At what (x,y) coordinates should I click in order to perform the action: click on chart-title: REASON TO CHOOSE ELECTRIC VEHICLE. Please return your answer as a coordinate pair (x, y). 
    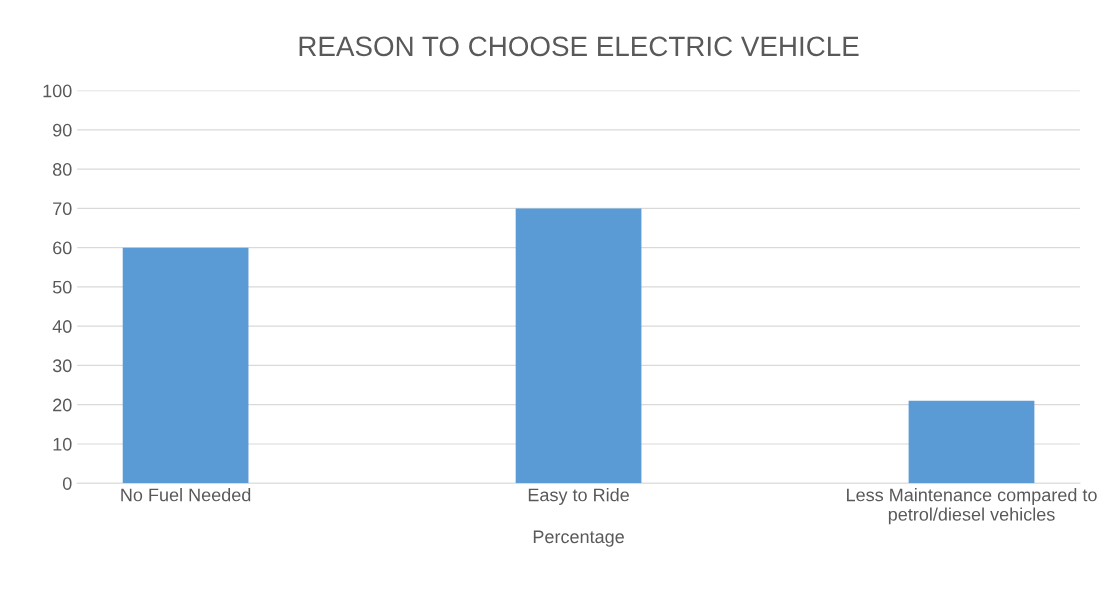
    Looking at the image, I should click on (579, 46).